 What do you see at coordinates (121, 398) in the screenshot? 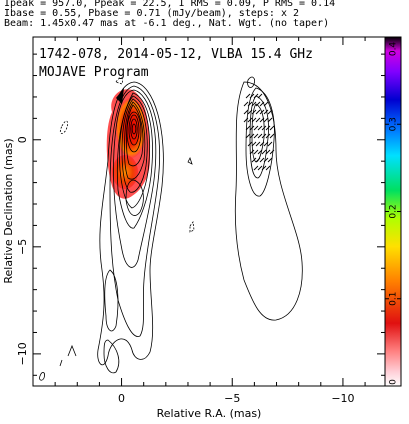
I see `x-tick-label: 0` at bounding box center [121, 398].